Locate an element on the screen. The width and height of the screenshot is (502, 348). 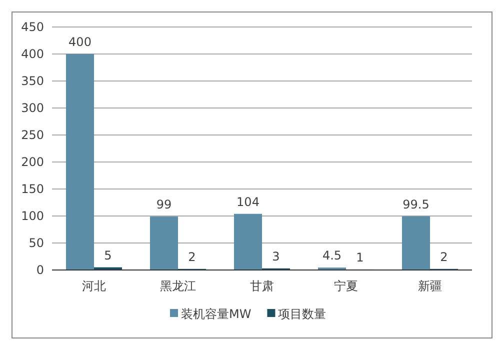
y-tick-label: 400 is located at coordinates (32, 54).